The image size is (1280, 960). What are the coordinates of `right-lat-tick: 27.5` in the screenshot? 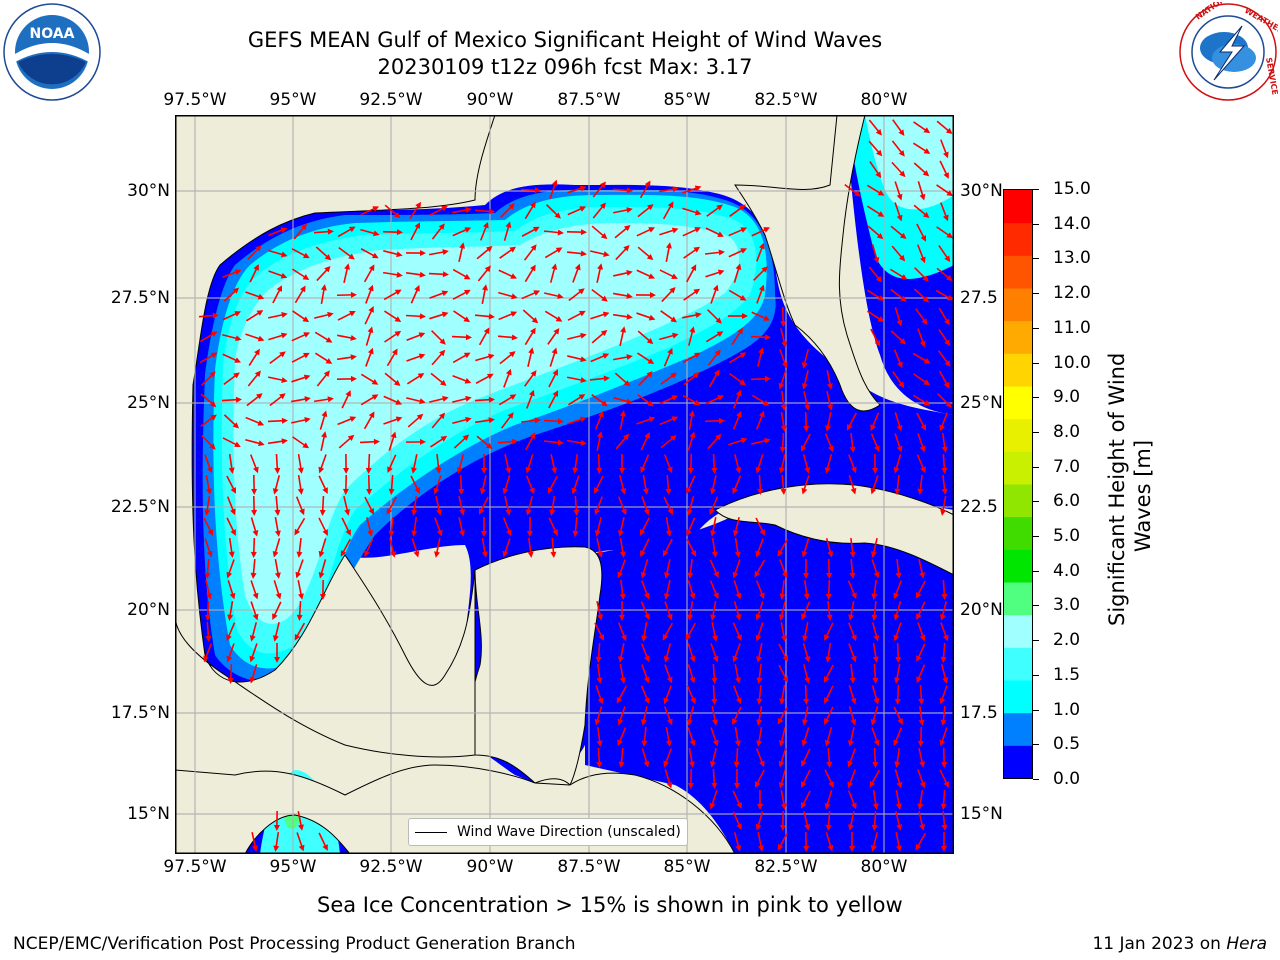 It's located at (979, 298).